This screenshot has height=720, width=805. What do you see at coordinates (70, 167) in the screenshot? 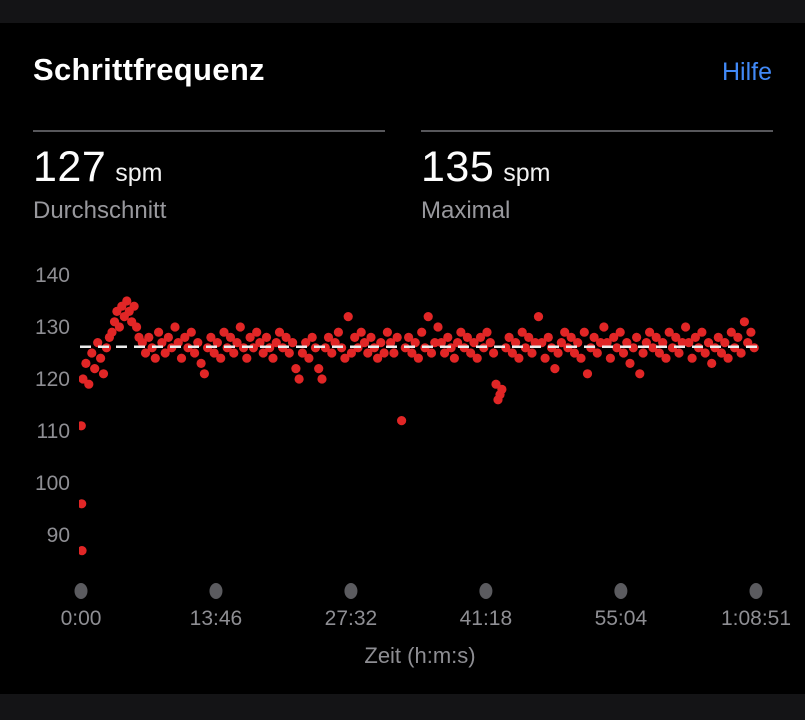
I see `average-value: 127` at bounding box center [70, 167].